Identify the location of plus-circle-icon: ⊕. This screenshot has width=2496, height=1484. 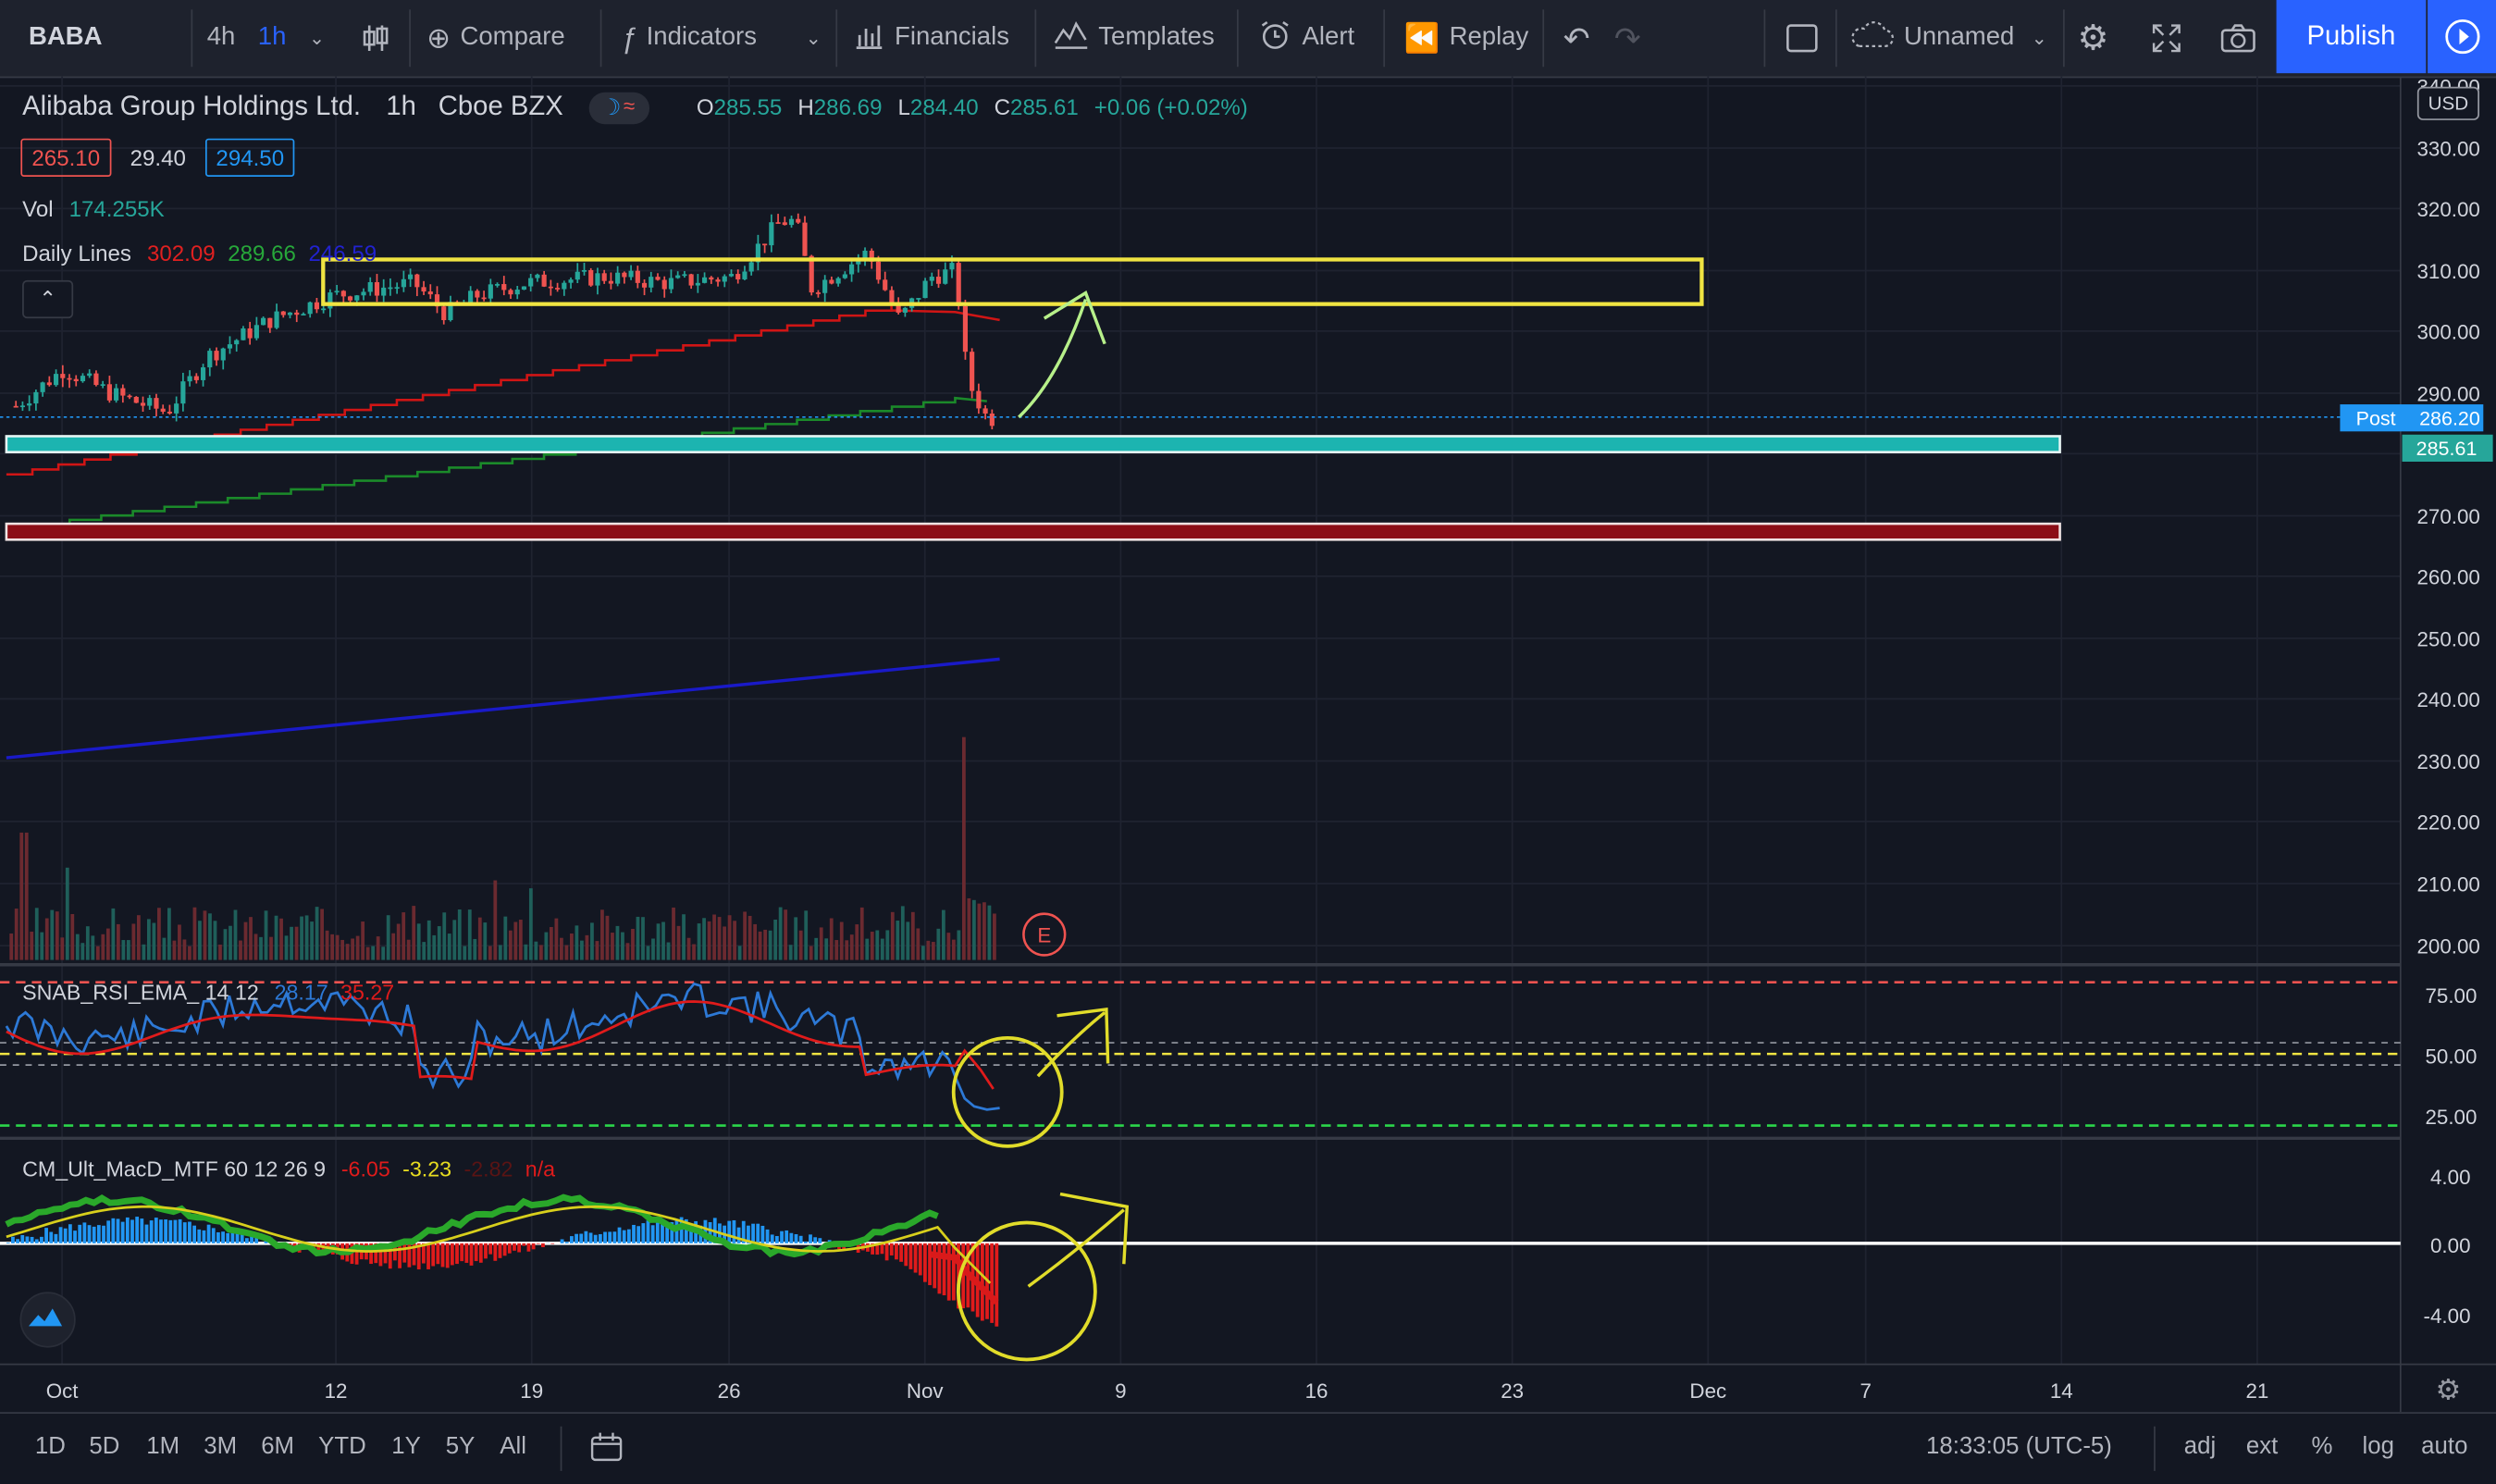
(439, 38).